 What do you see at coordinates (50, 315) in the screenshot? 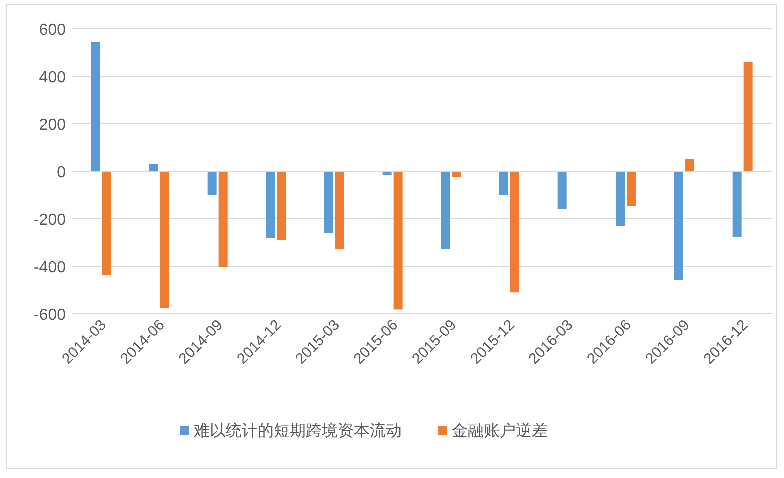
I see `y-tick-label: -600` at bounding box center [50, 315].